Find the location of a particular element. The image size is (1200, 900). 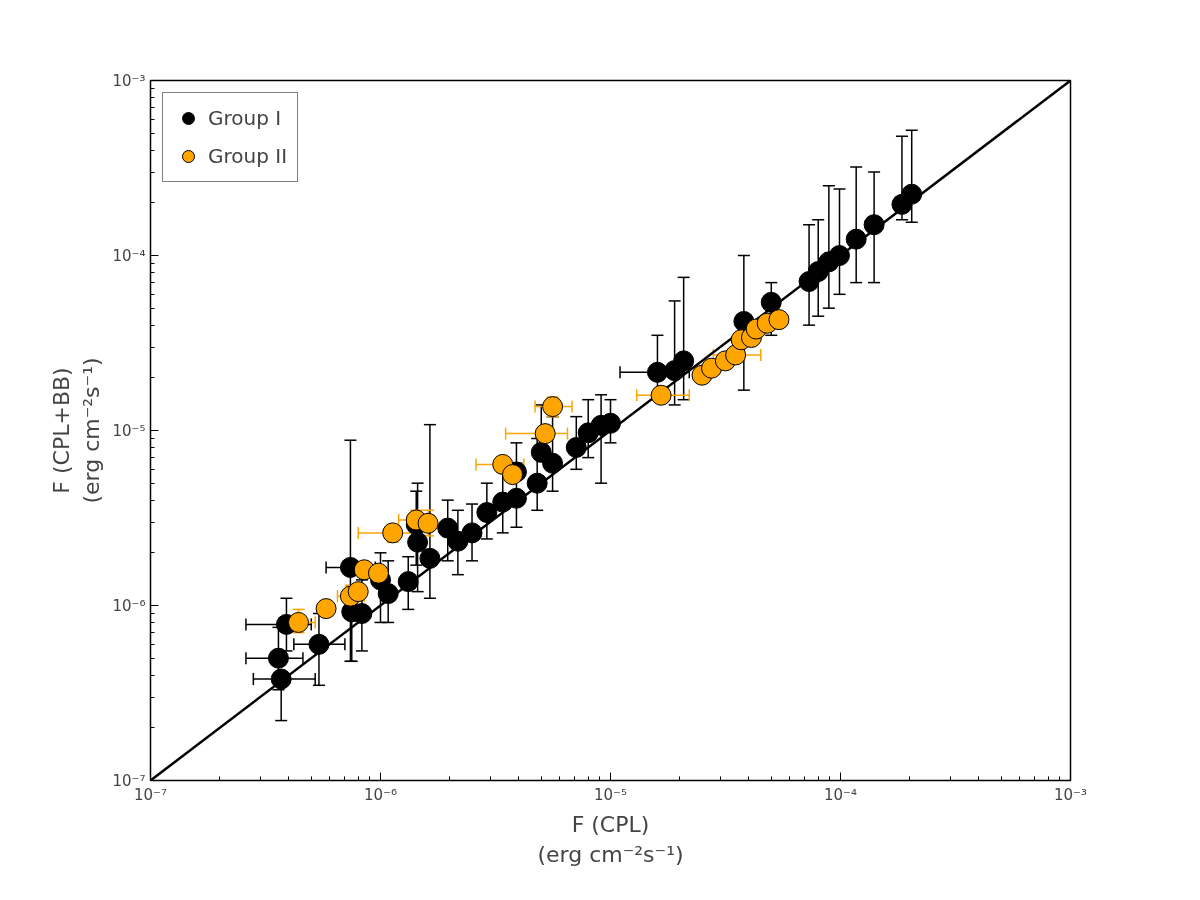

y-tick-label: 10⁻⁴ is located at coordinates (129, 255).